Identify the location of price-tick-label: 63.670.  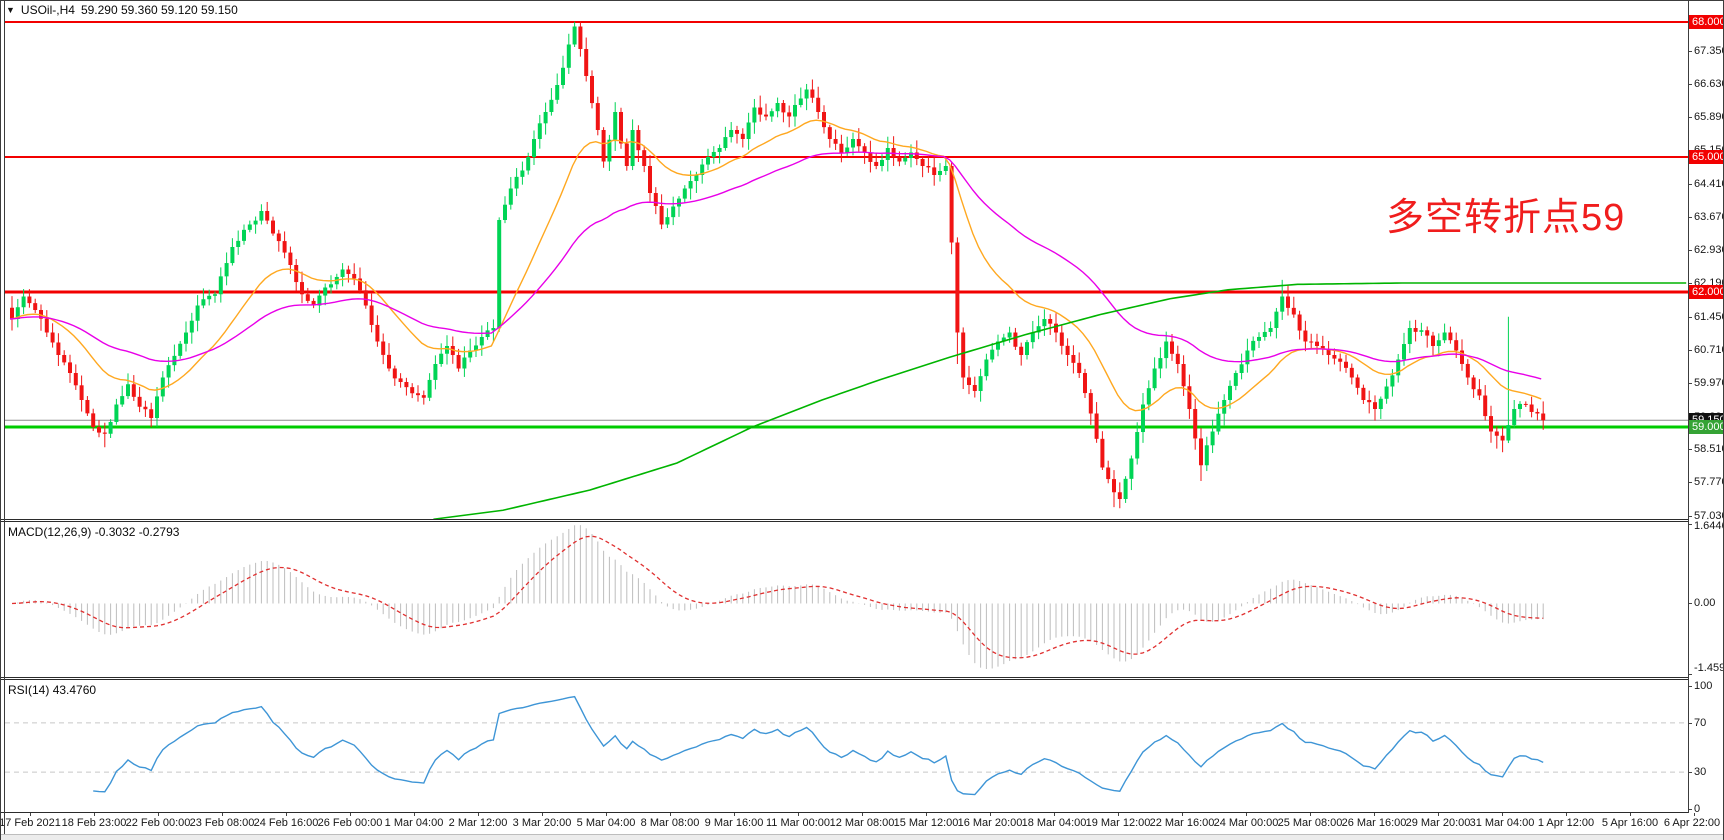
(1709, 217).